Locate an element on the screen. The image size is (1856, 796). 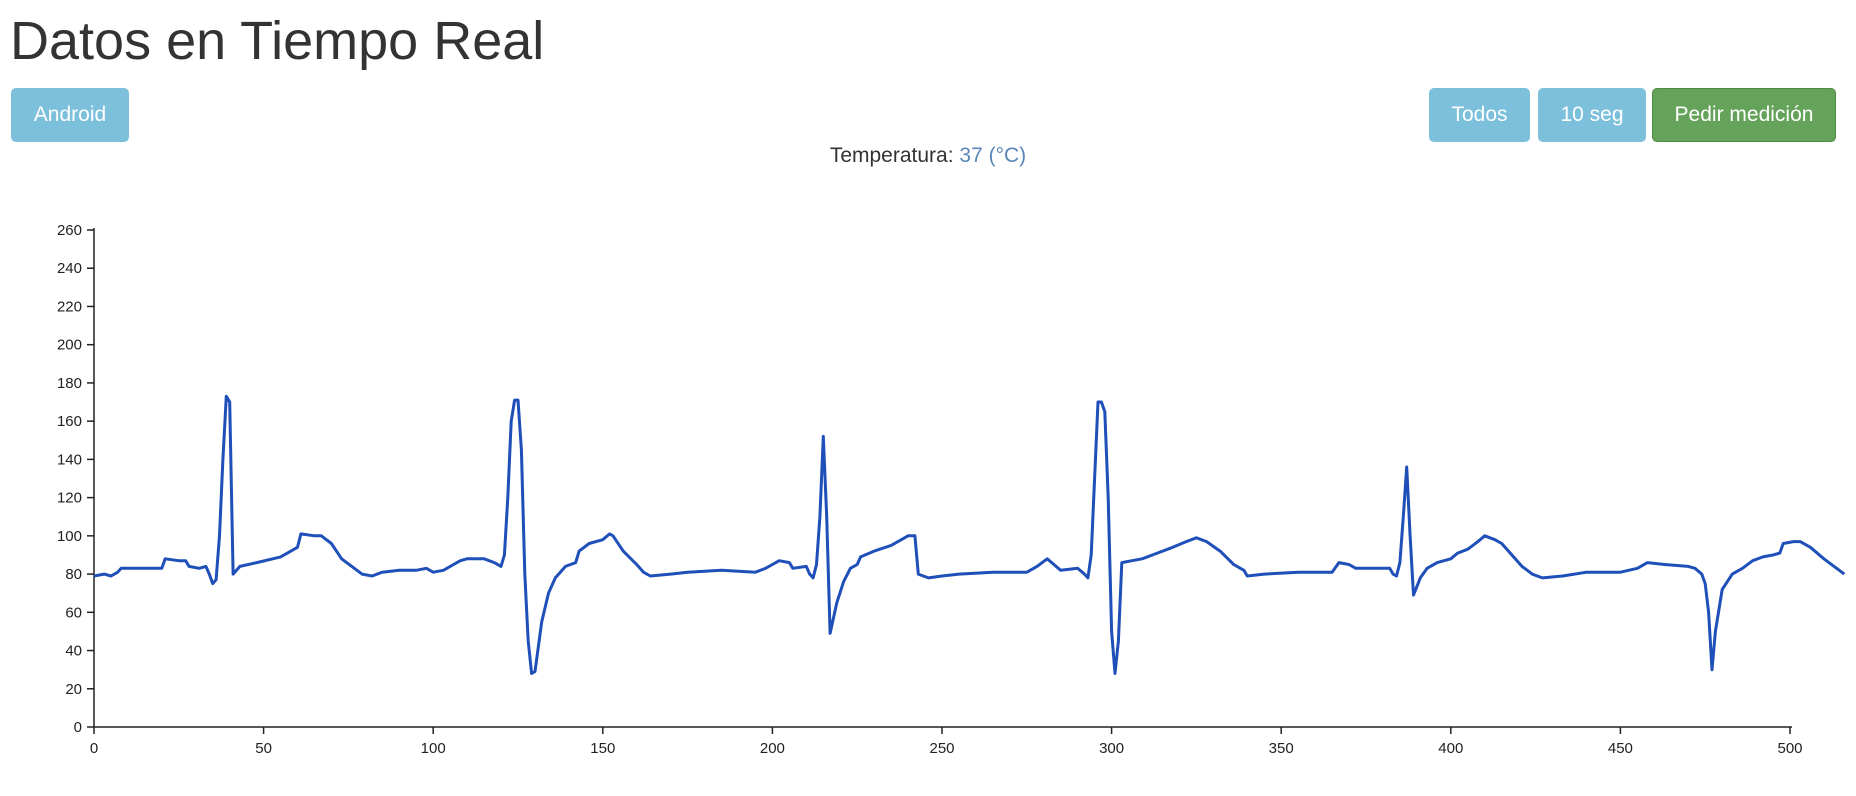
todos-button: Todos is located at coordinates (1479, 115).